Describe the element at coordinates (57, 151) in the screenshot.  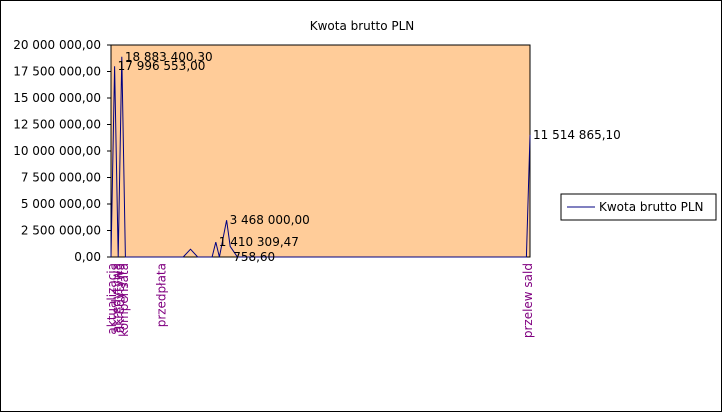
I see `y-tick-label: 10 000 000,00` at that location.